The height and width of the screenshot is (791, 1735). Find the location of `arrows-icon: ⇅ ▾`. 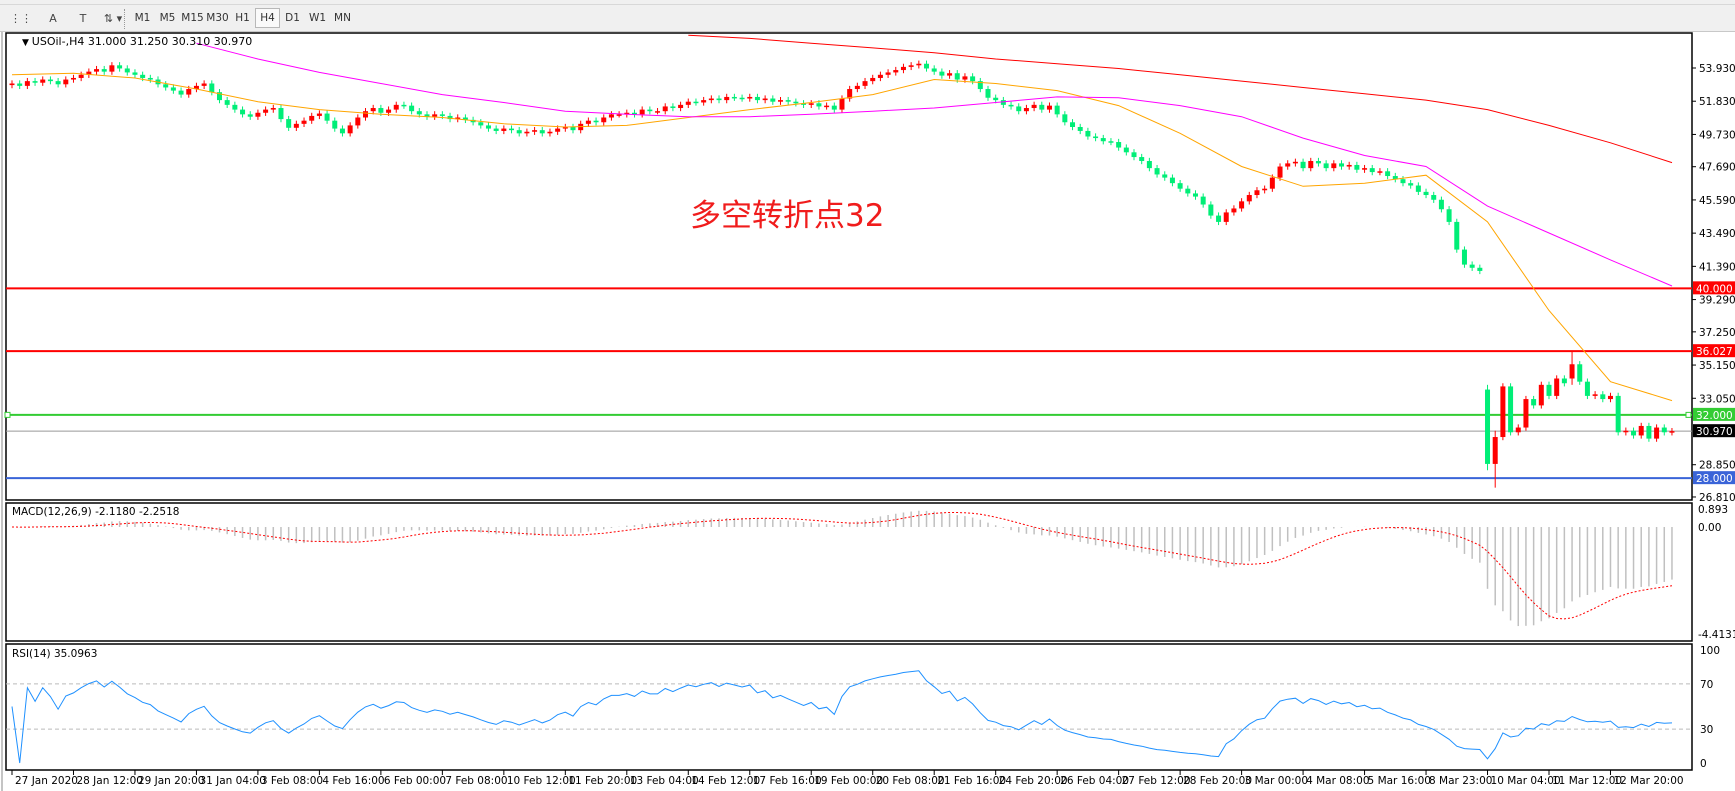

arrows-icon: ⇅ ▾ is located at coordinates (113, 18).